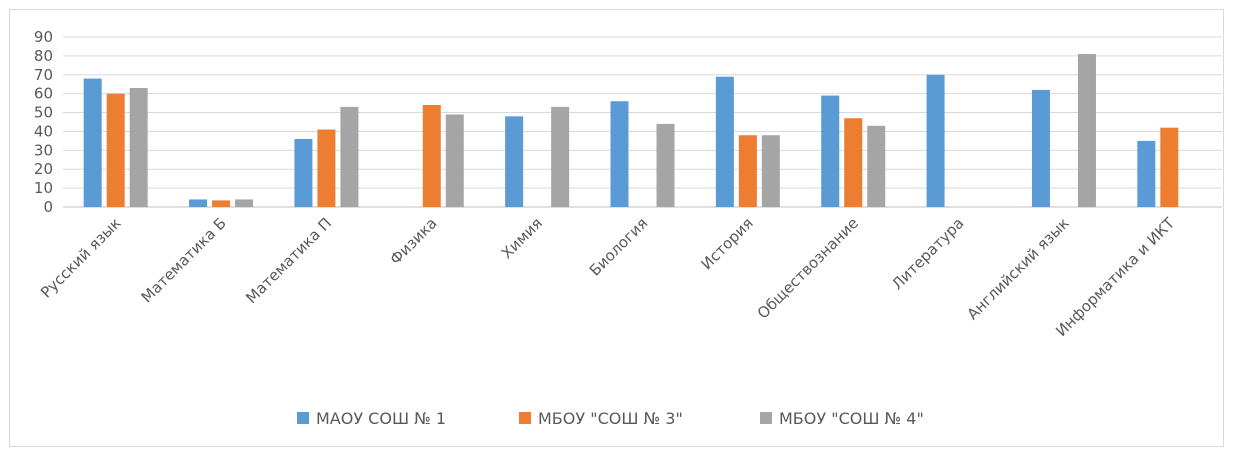 The height and width of the screenshot is (459, 1235). What do you see at coordinates (43, 150) in the screenshot?
I see `y-tick-label: 30` at bounding box center [43, 150].